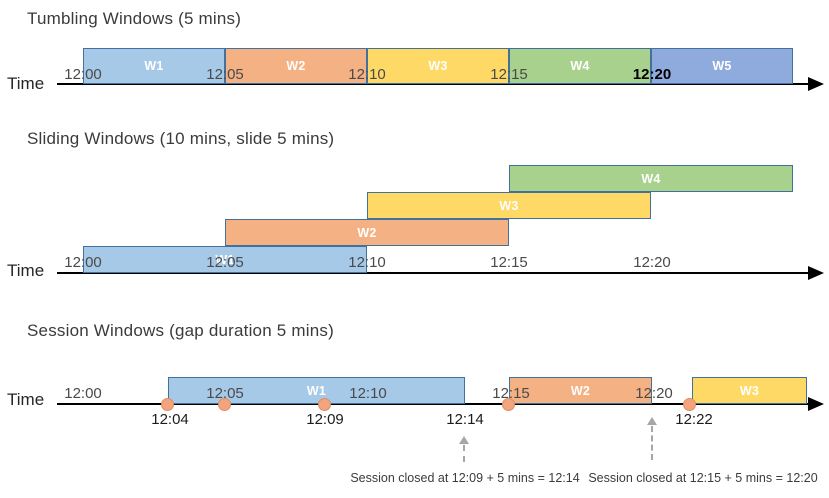  What do you see at coordinates (694, 419) in the screenshot?
I see `event-time-label: 12:22` at bounding box center [694, 419].